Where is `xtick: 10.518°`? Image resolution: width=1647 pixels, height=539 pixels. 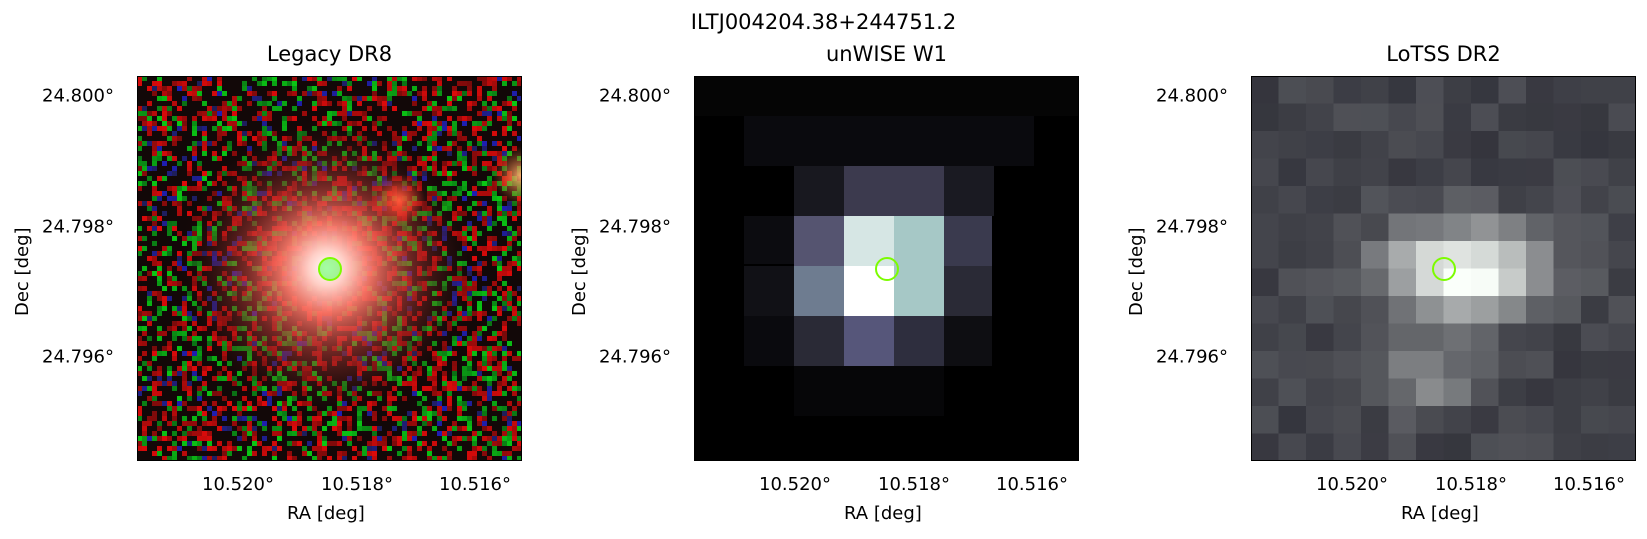
xtick: 10.518° is located at coordinates (914, 484).